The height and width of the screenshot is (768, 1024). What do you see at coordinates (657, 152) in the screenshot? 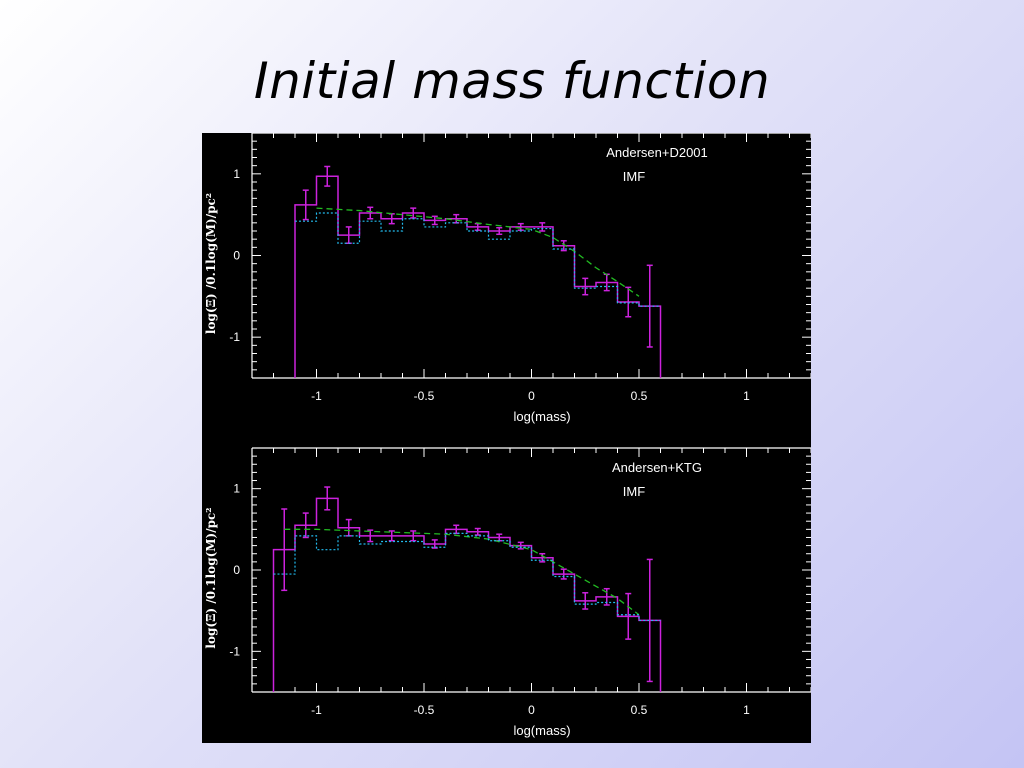
I see `panel-annotation: Andersen+D2001` at bounding box center [657, 152].